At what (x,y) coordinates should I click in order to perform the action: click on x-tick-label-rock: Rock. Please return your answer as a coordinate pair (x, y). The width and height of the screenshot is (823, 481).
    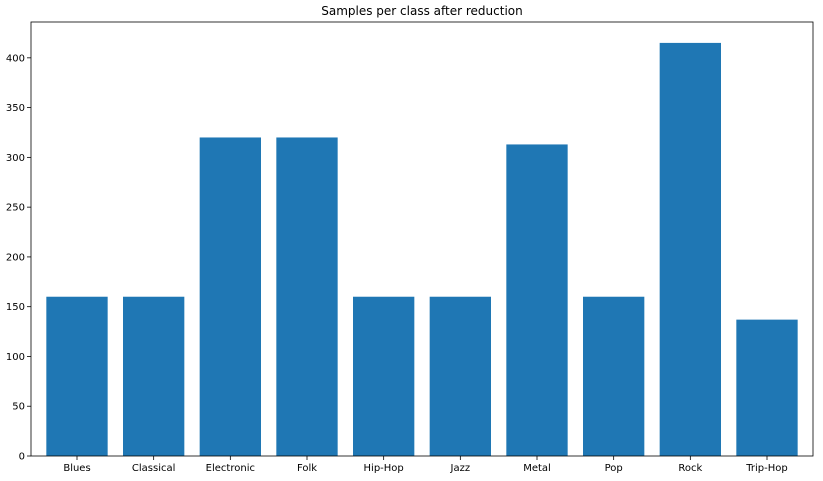
    Looking at the image, I should click on (690, 468).